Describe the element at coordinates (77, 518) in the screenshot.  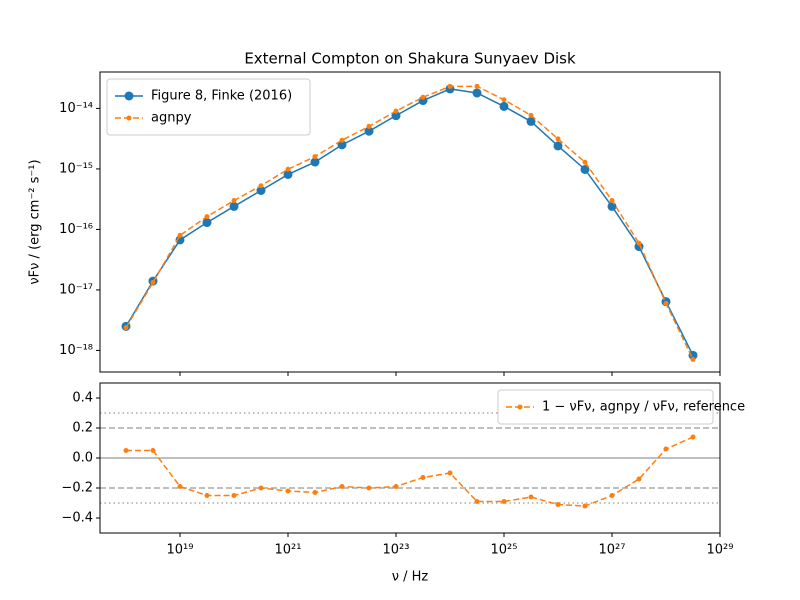
I see `y-tick-label: −0.4` at that location.